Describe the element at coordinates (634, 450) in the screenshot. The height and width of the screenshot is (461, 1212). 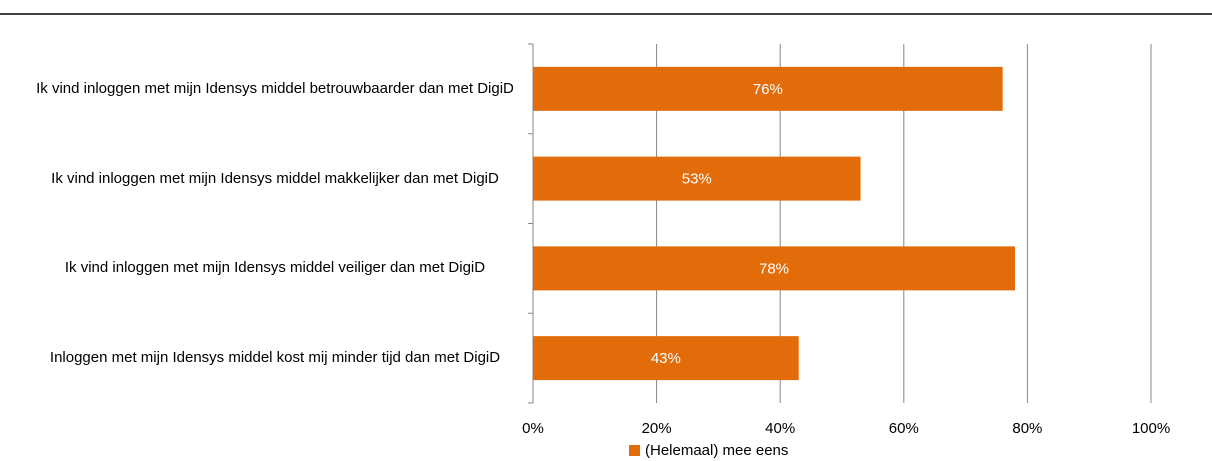
I see `legend-swatch` at that location.